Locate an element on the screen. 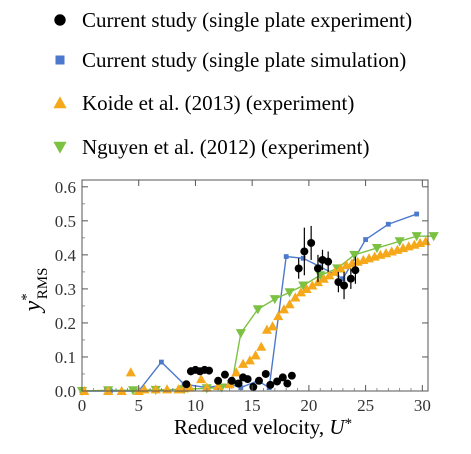  y-tick-label: 0.2 is located at coordinates (65, 323).